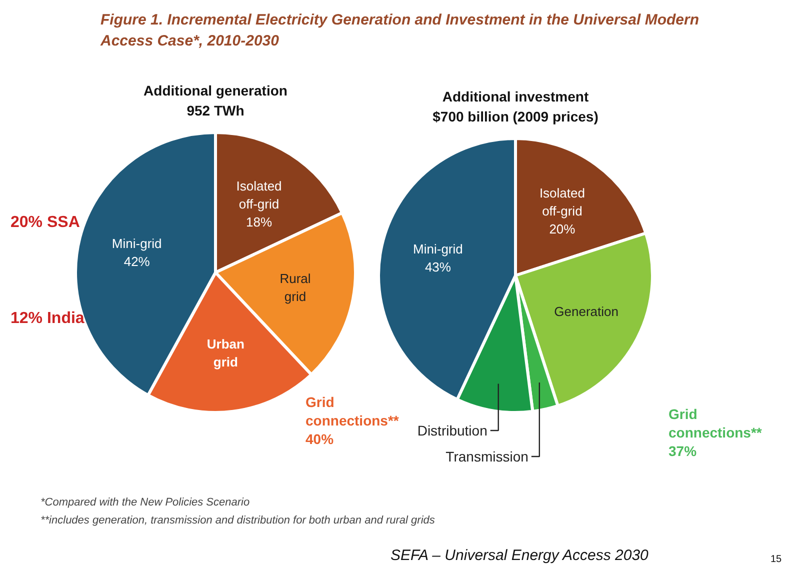  Describe the element at coordinates (515, 116) in the screenshot. I see `chart-subtitle: $700 billion (2009 prices)` at that location.